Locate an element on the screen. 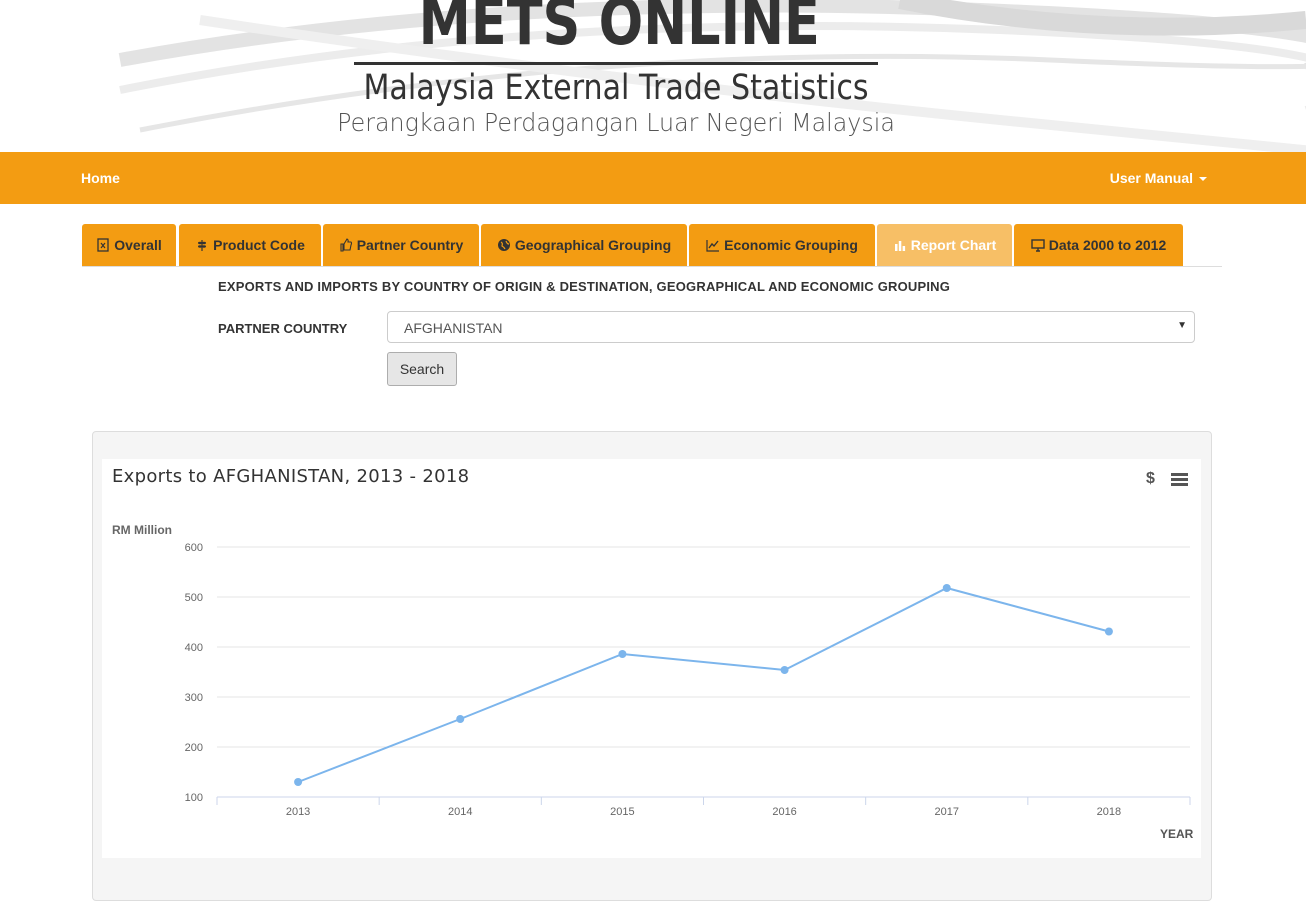 The image size is (1306, 901). user-manual-dropdown: User Manual is located at coordinates (1158, 178).